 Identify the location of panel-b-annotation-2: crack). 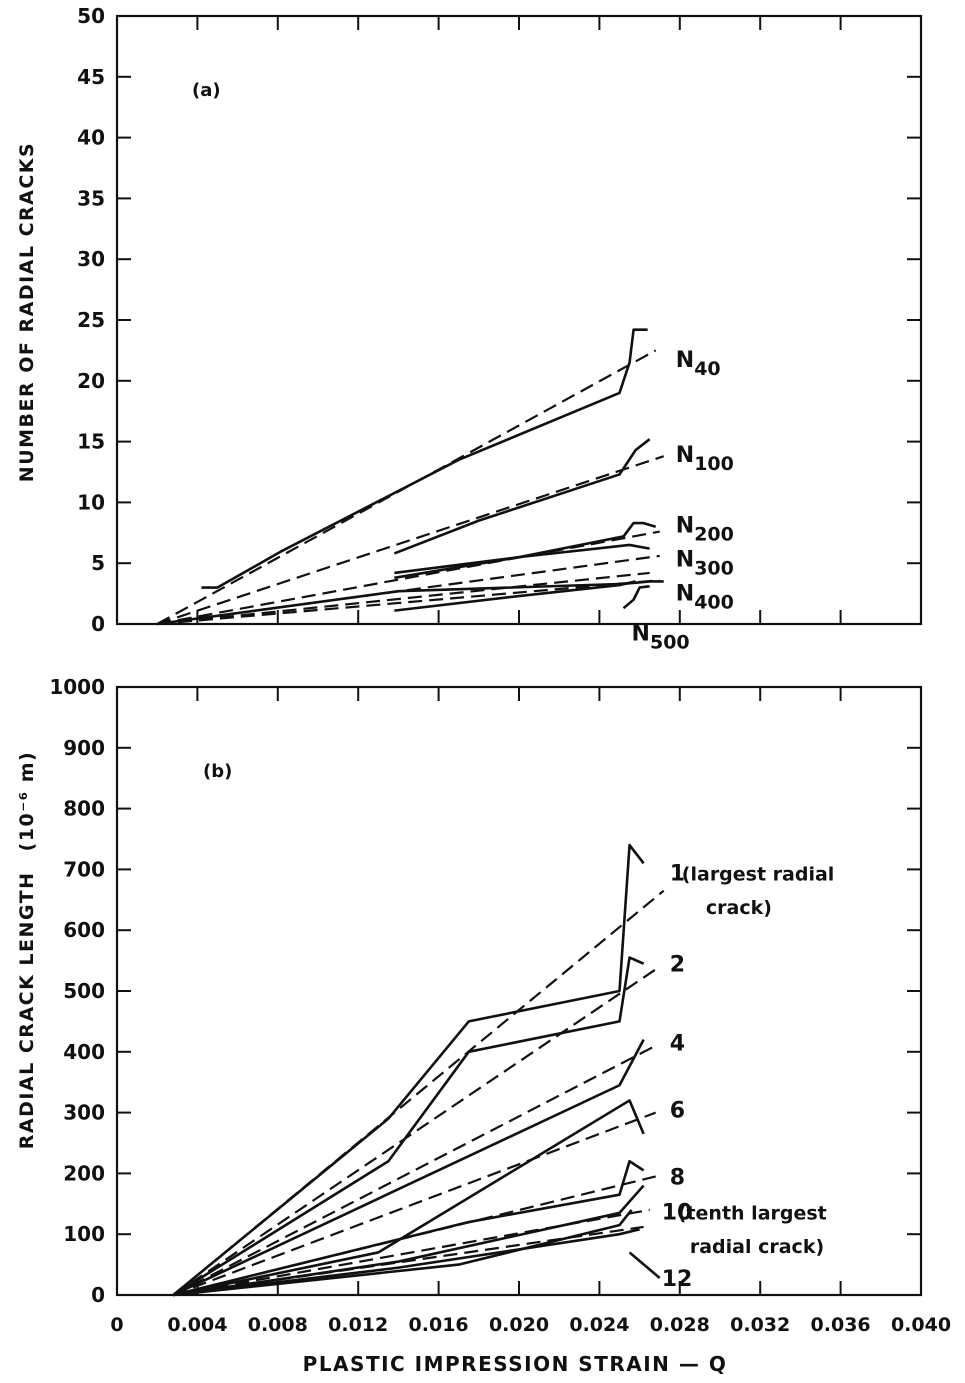
(739, 908).